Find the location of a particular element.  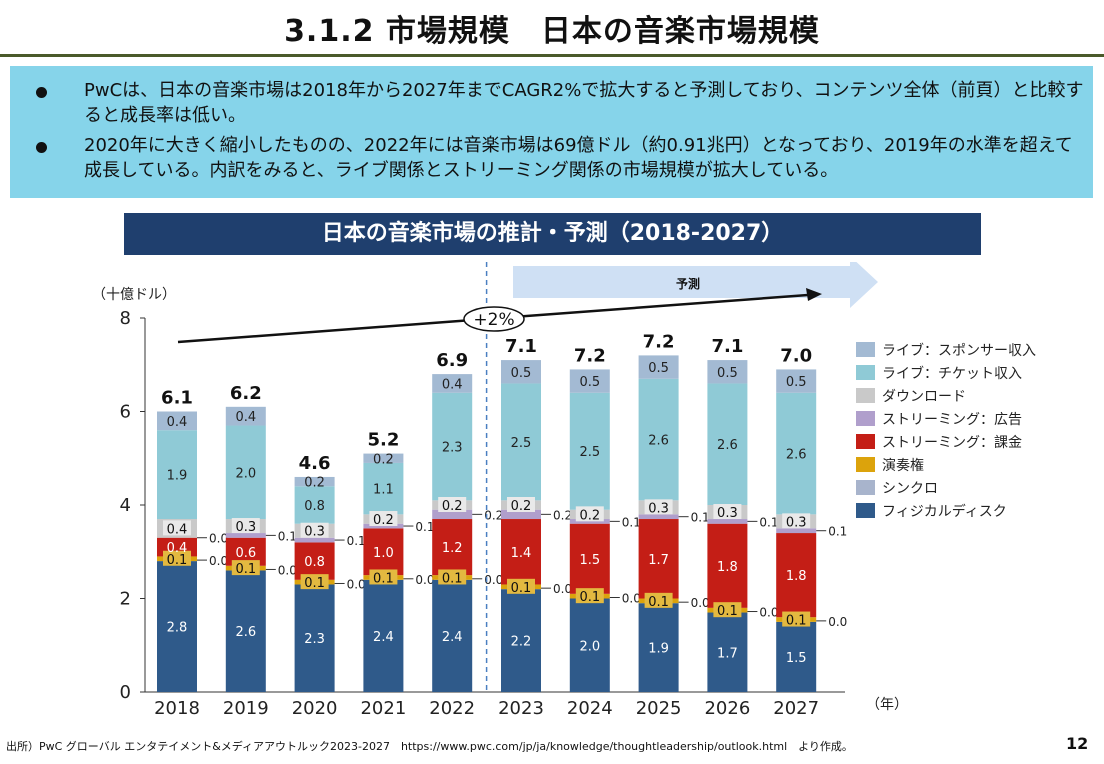

bar-total-label: 6.9 is located at coordinates (452, 360).